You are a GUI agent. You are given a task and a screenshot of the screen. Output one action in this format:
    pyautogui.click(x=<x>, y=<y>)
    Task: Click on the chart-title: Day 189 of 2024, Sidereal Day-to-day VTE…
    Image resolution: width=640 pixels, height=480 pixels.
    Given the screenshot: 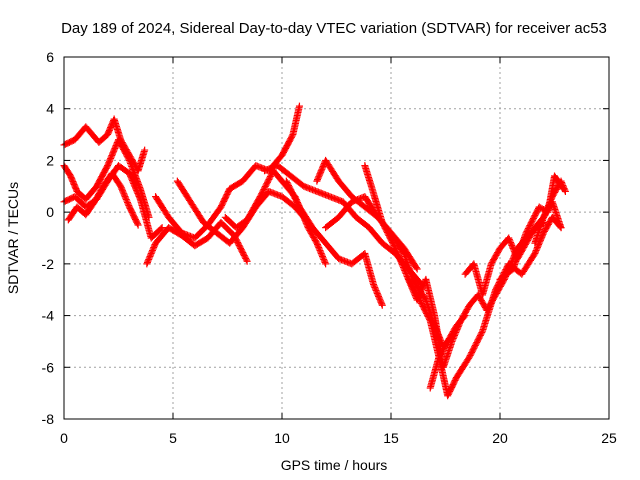 What is the action you would take?
    pyautogui.click(x=334, y=28)
    